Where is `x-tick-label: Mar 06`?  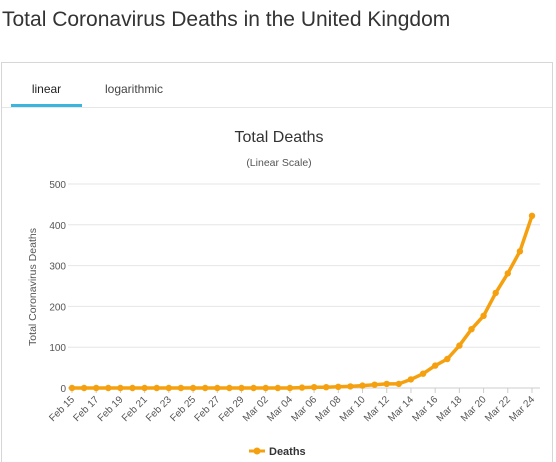 x-tick-label: Mar 06 is located at coordinates (304, 409).